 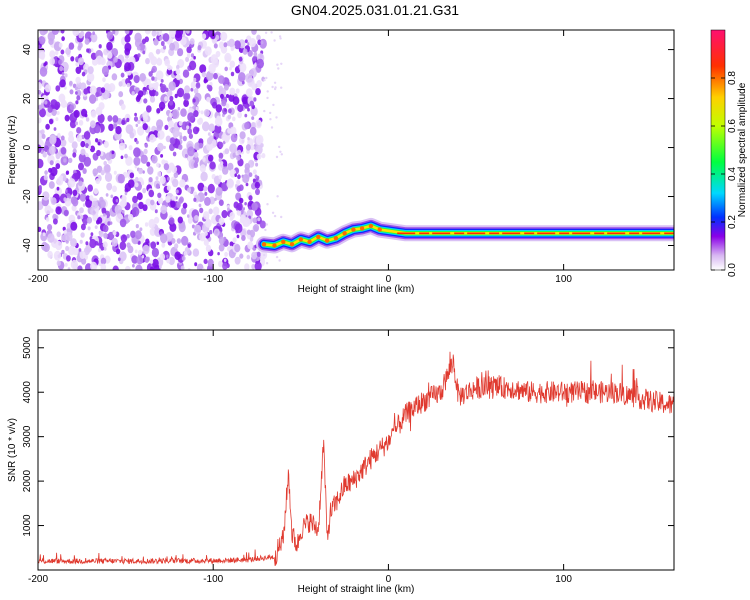 What do you see at coordinates (732, 174) in the screenshot?
I see `colorbar-tick-label: 0.4` at bounding box center [732, 174].